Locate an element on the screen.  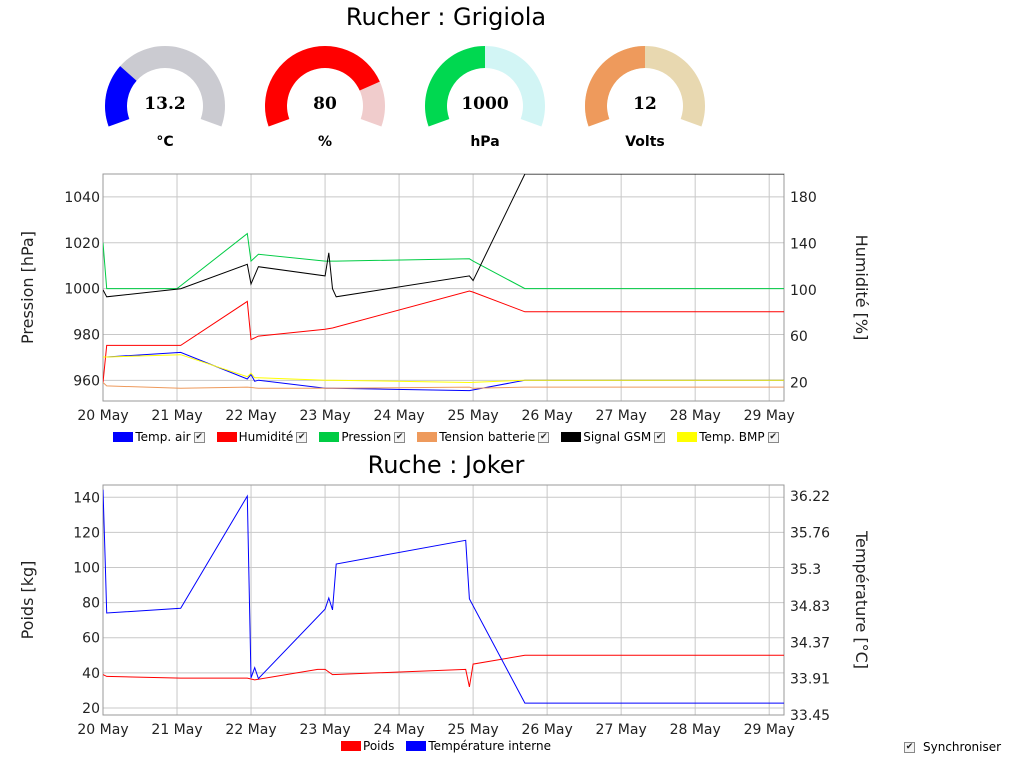
legend-item: Poids is located at coordinates (367, 746).